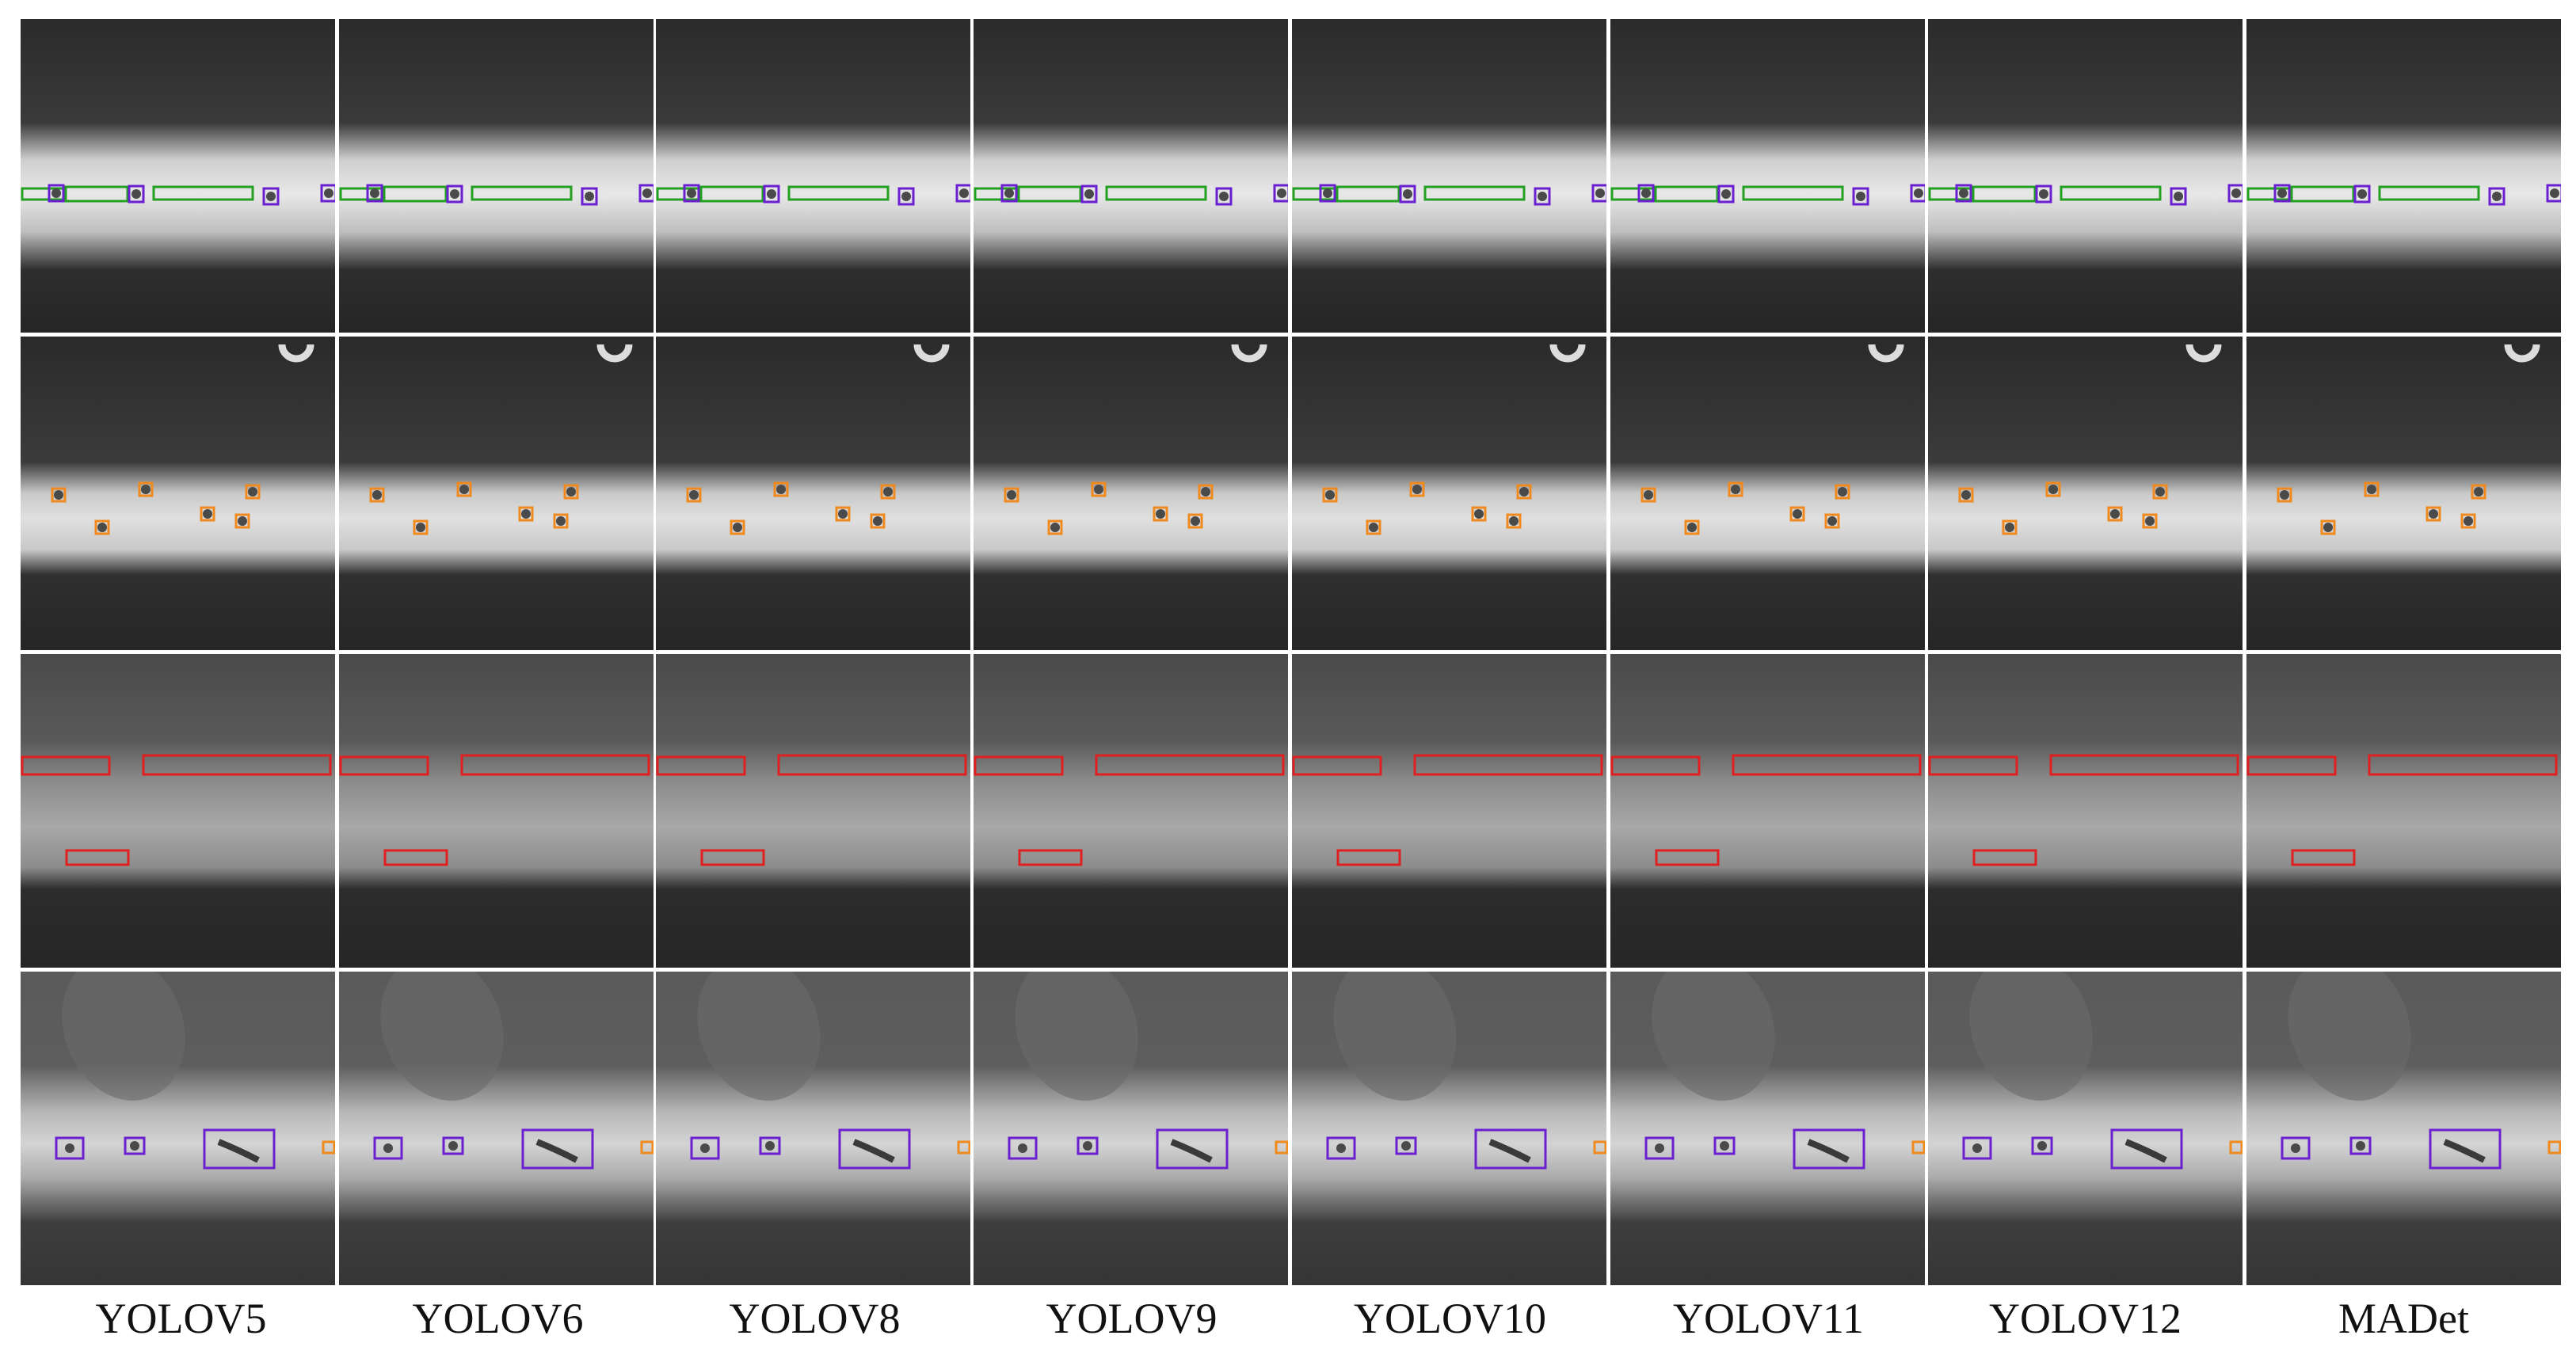  I want to click on tile-row-2-yolov10, so click(1449, 493).